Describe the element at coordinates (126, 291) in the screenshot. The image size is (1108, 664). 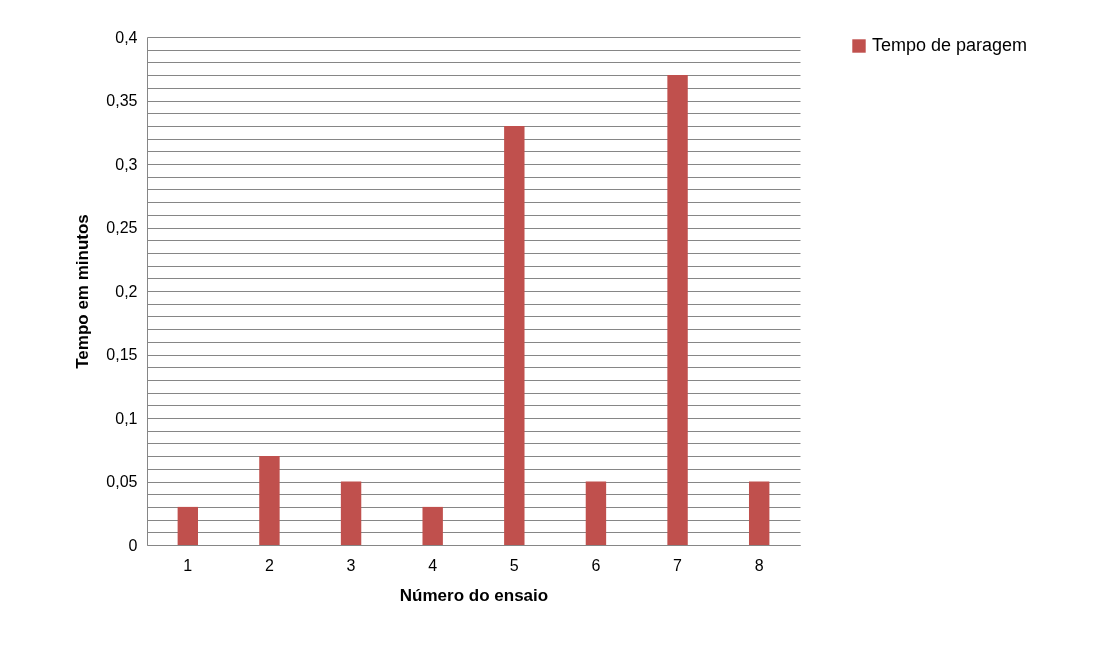
I see `y-tick-label: 0,2` at that location.